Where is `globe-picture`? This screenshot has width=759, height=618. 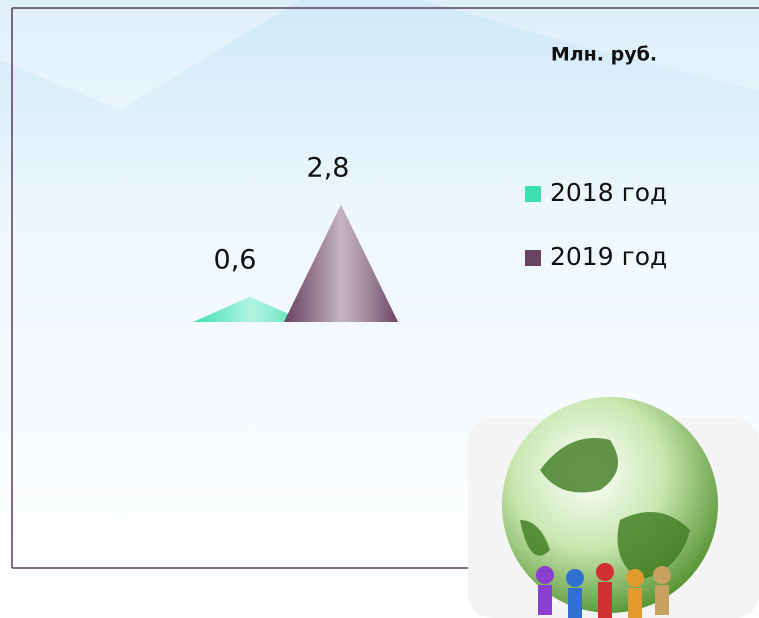
globe-picture is located at coordinates (613, 507).